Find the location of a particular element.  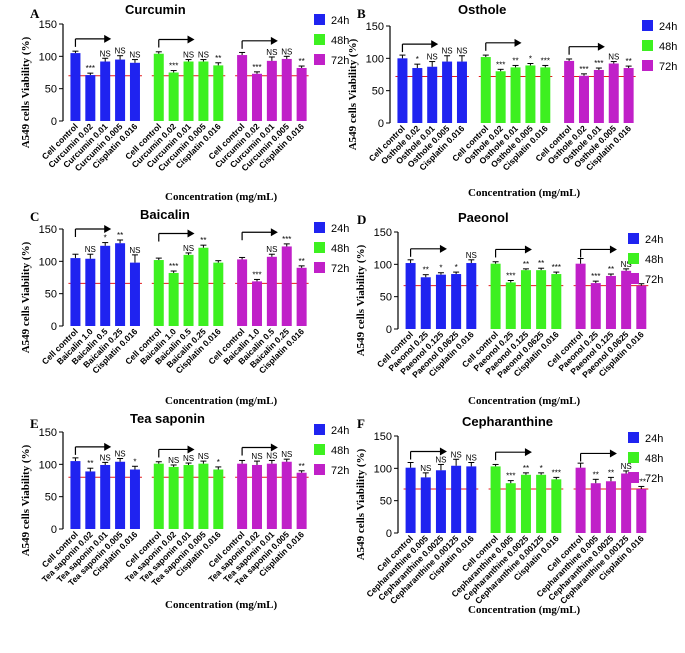

panel-letter: E is located at coordinates (34, 423).